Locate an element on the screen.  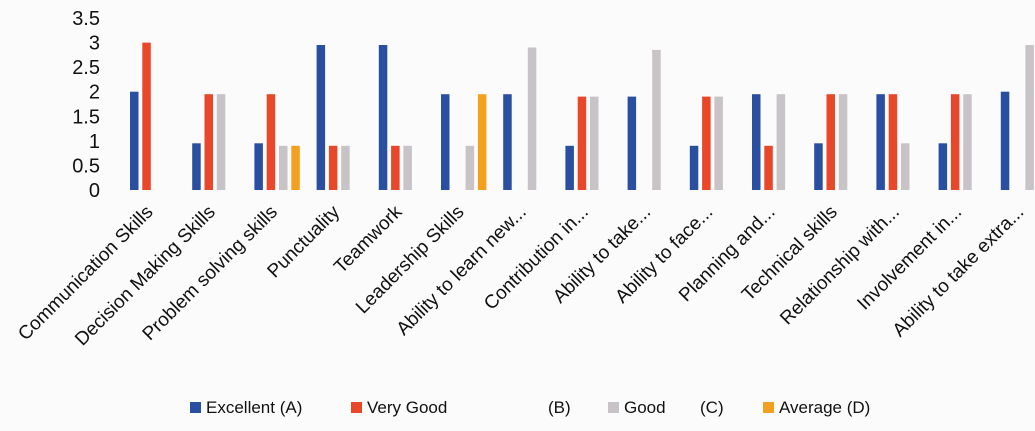
y-tick-label: 1 is located at coordinates (94, 142).